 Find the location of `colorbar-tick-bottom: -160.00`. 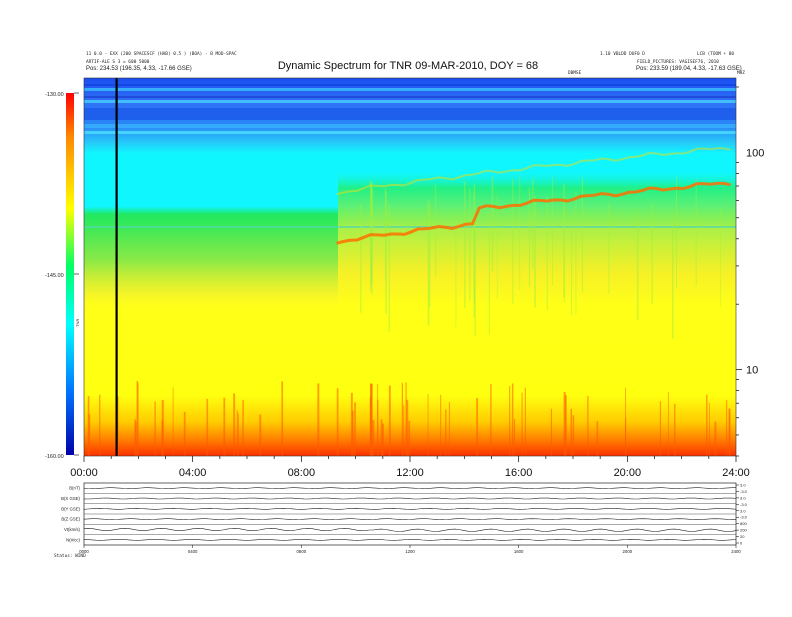

colorbar-tick-bottom: -160.00 is located at coordinates (54, 457).